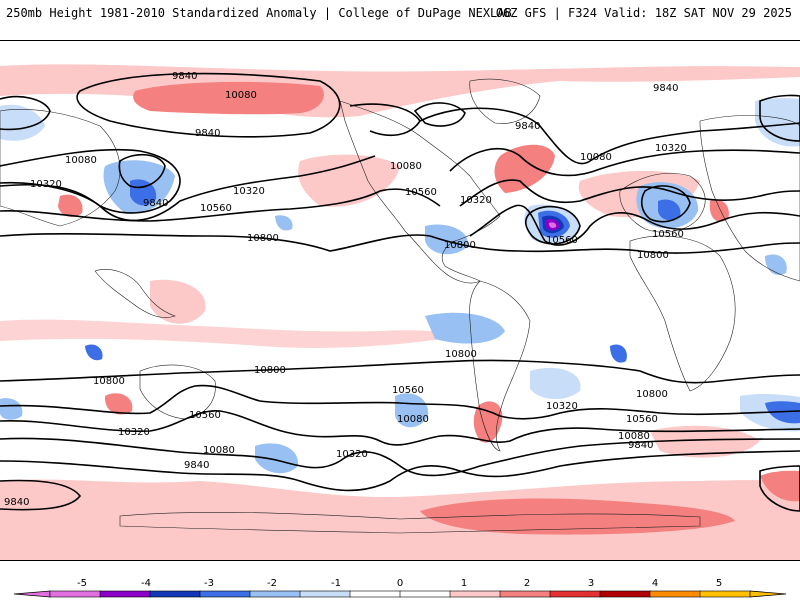 Image resolution: width=800 pixels, height=604 pixels. I want to click on contour-9840-east-bottom, so click(779, 488).